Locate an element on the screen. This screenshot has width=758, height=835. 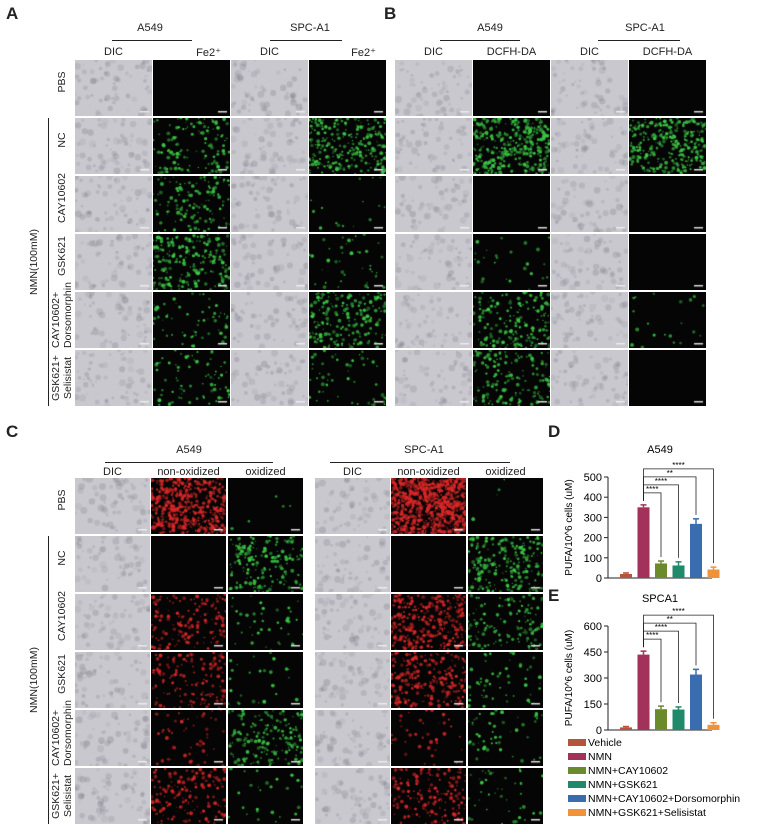
group-label-spca1: SPC-A1 is located at coordinates (424, 450).